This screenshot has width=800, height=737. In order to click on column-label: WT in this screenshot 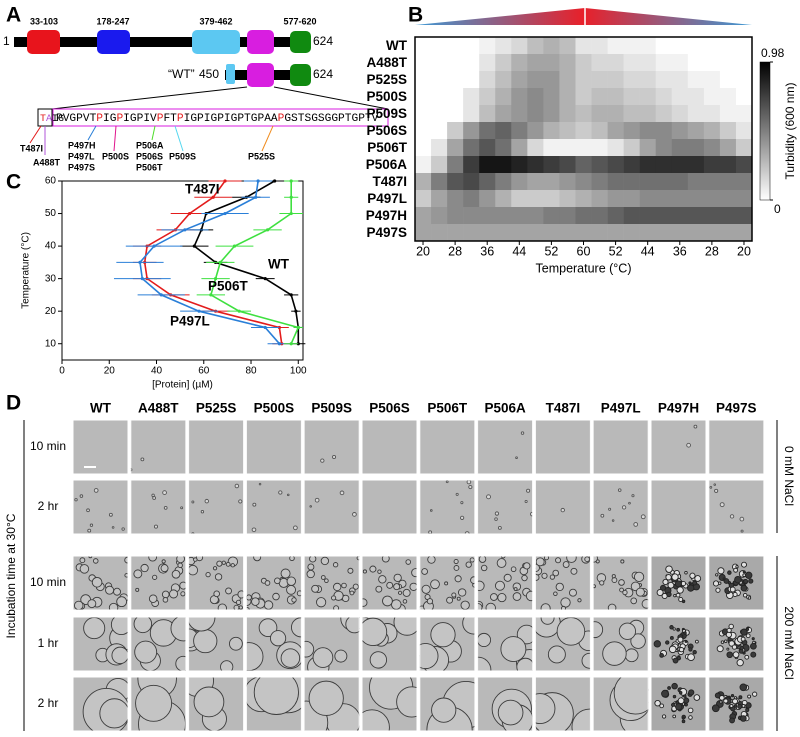, I will do `click(101, 408)`.